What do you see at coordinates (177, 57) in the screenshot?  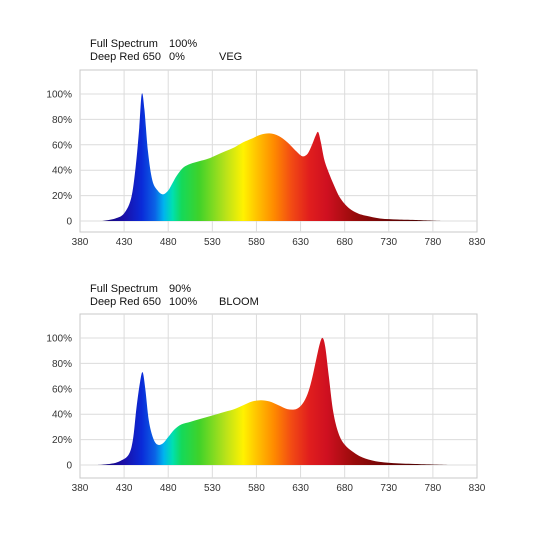 I see `veg-deep-red-value: 0%` at bounding box center [177, 57].